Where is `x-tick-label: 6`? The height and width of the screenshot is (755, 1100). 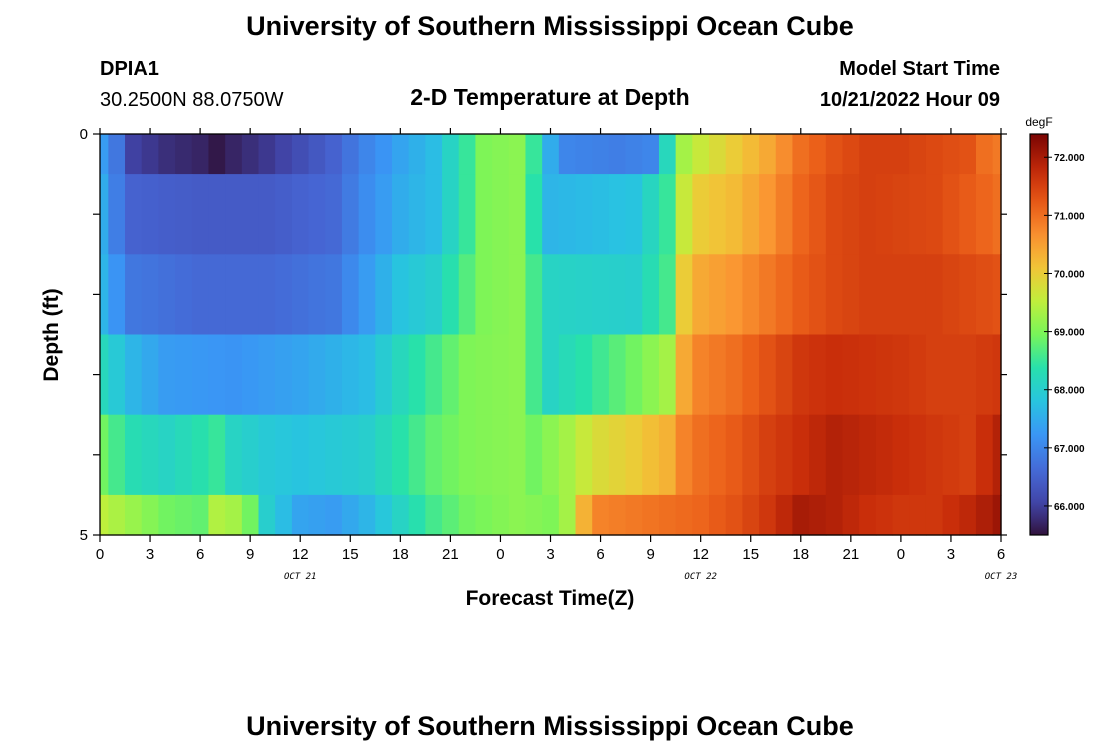
x-tick-label: 6 is located at coordinates (1001, 554).